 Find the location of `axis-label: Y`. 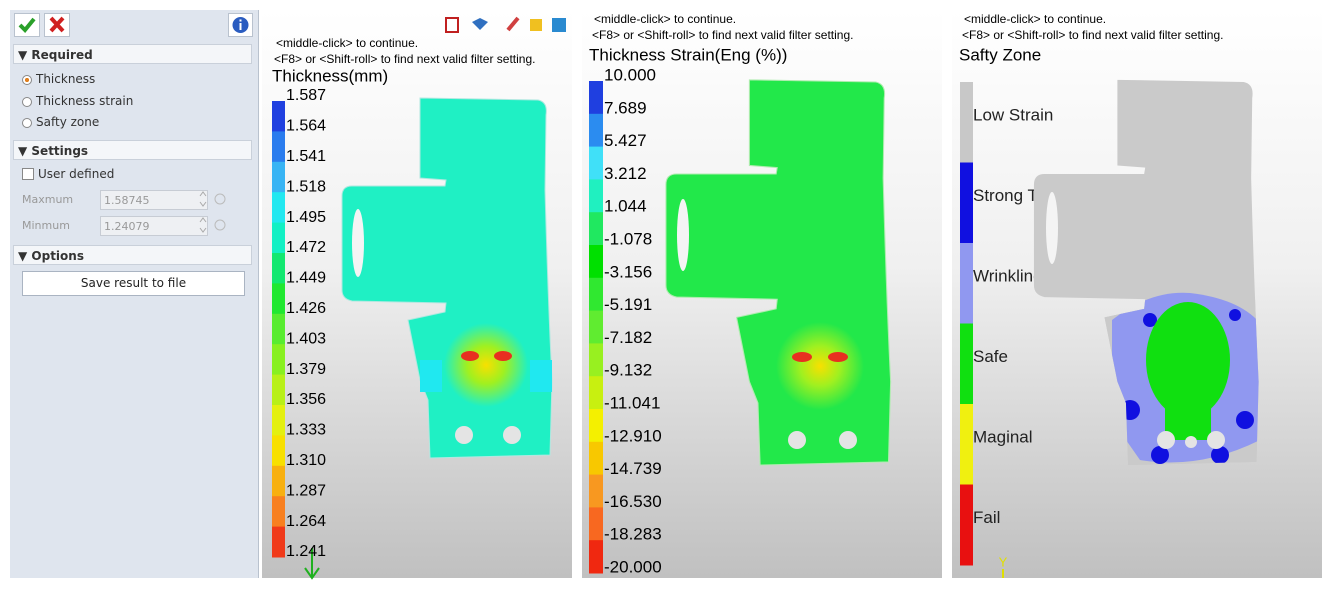

axis-label: Y is located at coordinates (1003, 561).